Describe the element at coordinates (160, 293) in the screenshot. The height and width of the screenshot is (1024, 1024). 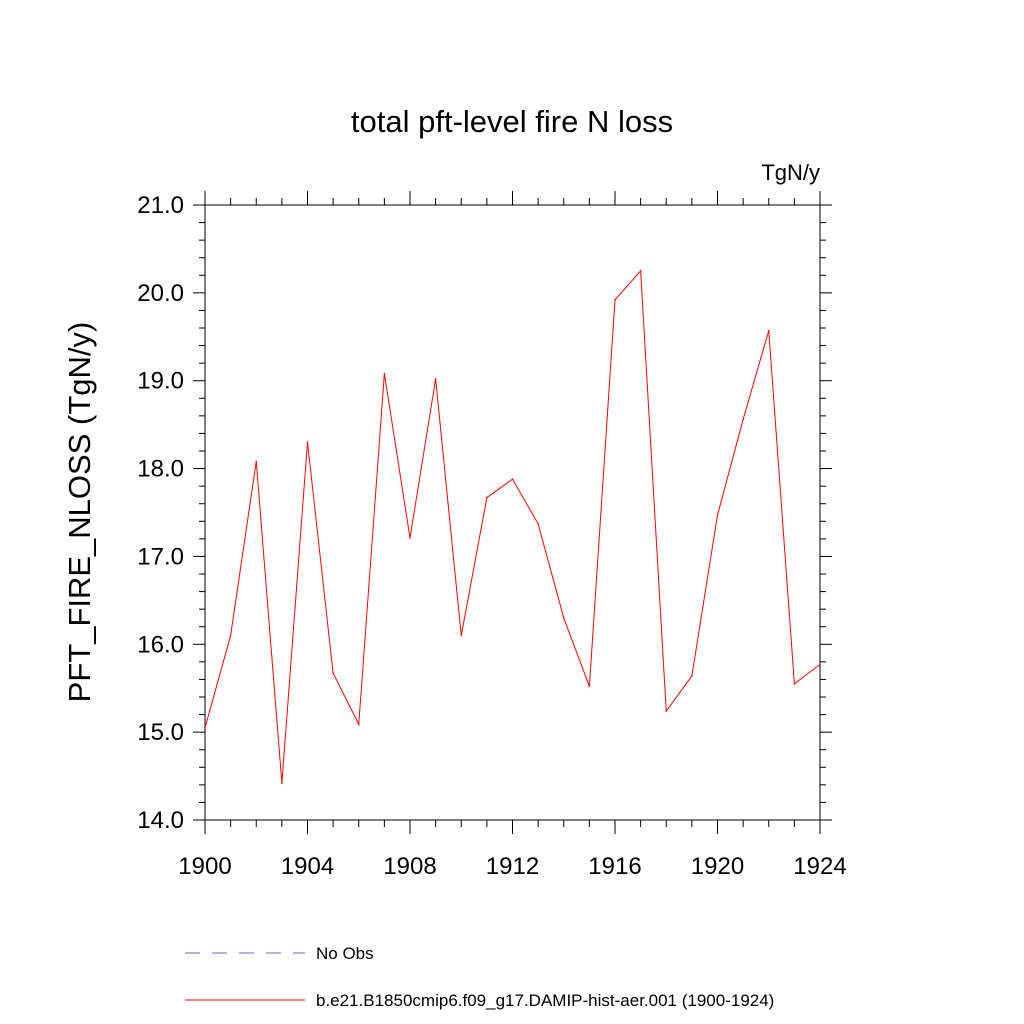
I see `y-tick-label: 20.0` at that location.